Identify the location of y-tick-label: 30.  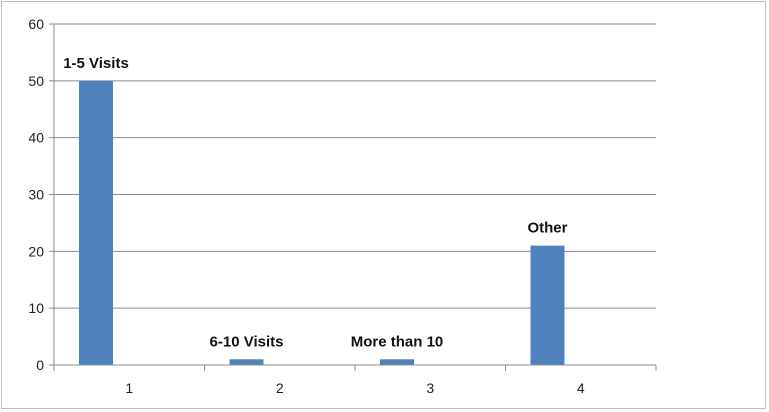
(36, 195).